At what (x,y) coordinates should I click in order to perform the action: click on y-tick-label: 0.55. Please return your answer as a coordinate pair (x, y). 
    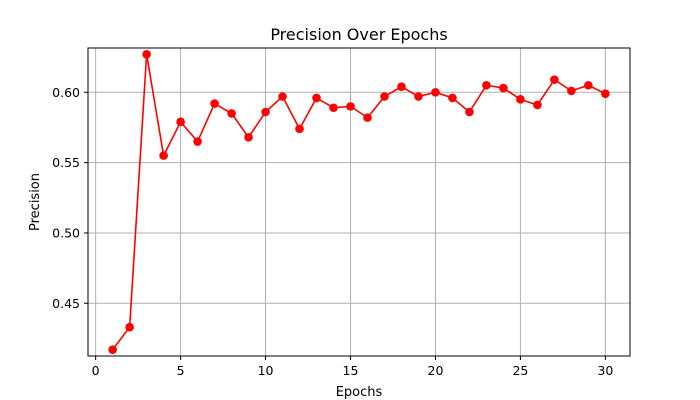
    Looking at the image, I should click on (66, 162).